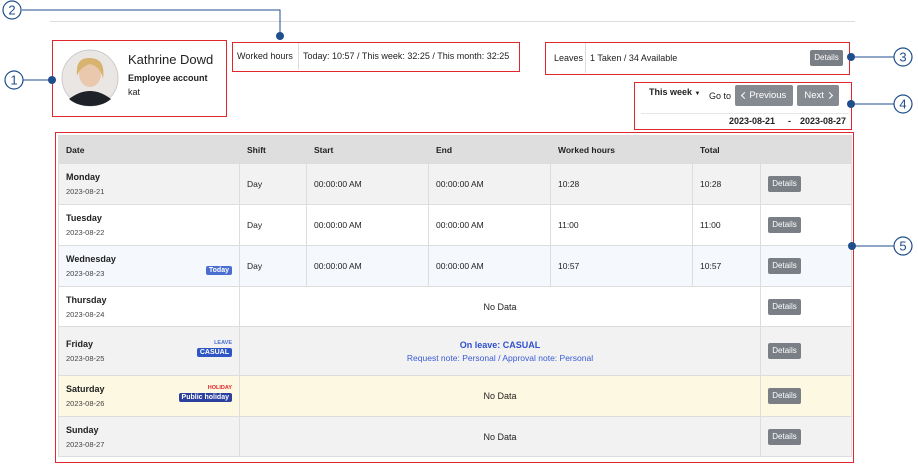 The image size is (918, 467). I want to click on profile-name: Kathrine Dowd, so click(171, 59).